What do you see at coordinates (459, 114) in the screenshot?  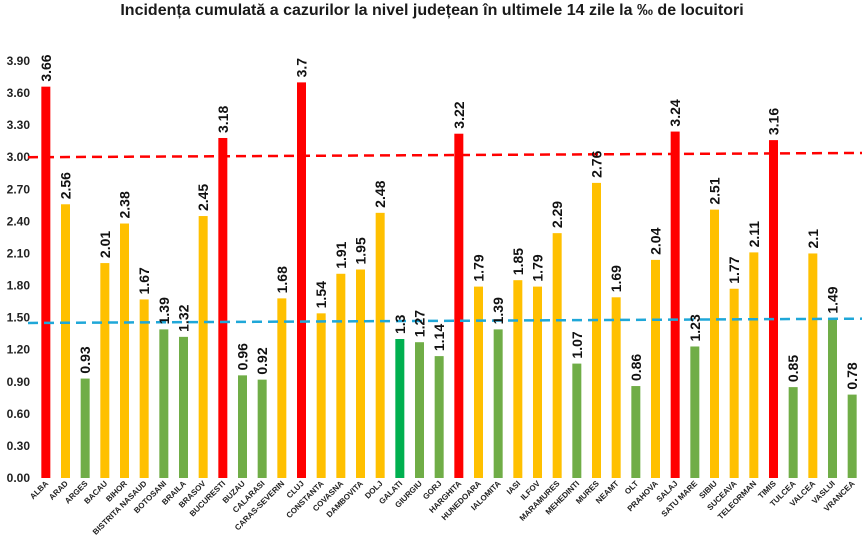 I see `data-label: 3.22` at bounding box center [459, 114].